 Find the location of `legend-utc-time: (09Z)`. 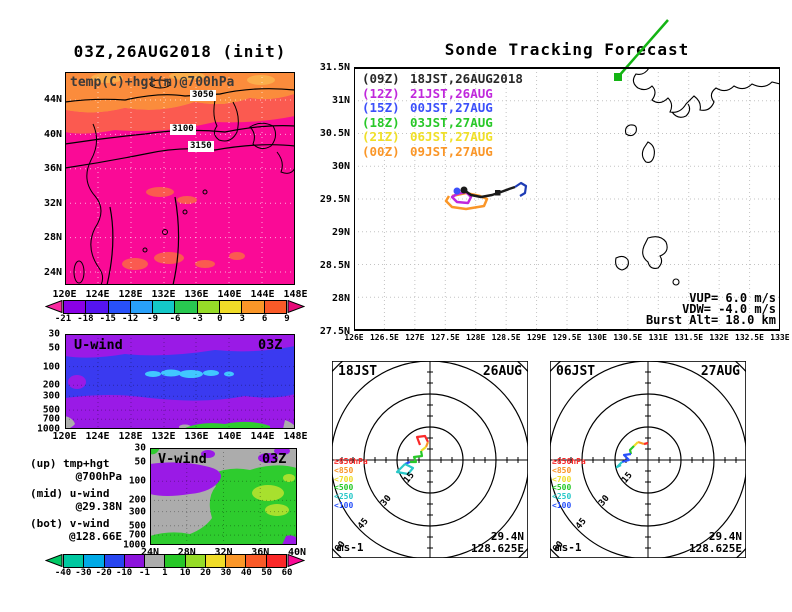

legend-utc-time: (09Z) is located at coordinates (381, 78).